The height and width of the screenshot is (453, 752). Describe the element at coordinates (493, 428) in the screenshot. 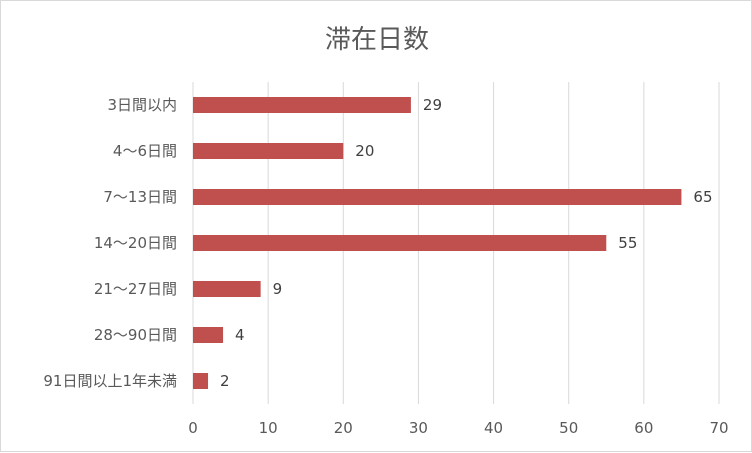

I see `x-tick-label: 40` at that location.